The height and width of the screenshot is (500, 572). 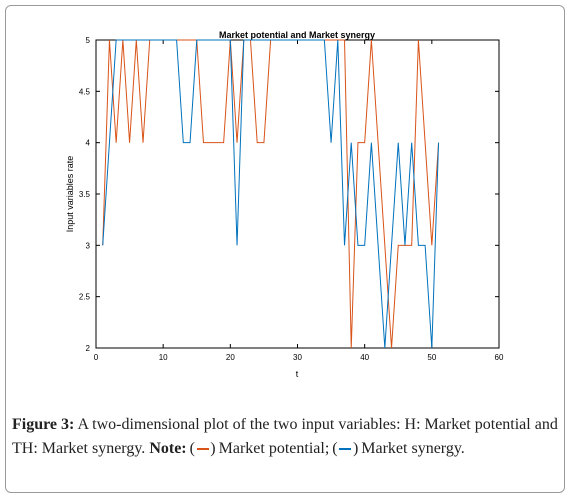 What do you see at coordinates (70, 194) in the screenshot?
I see `y-axis-label: Input variables rate` at bounding box center [70, 194].